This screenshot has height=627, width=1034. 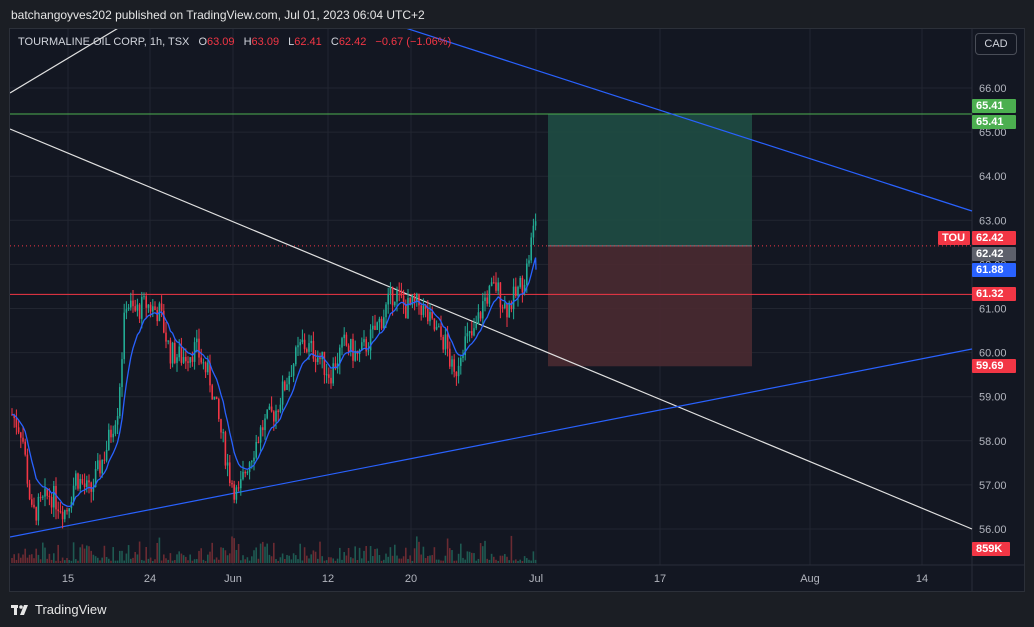 What do you see at coordinates (59, 609) in the screenshot?
I see `tradingview-logo: TradingView` at bounding box center [59, 609].